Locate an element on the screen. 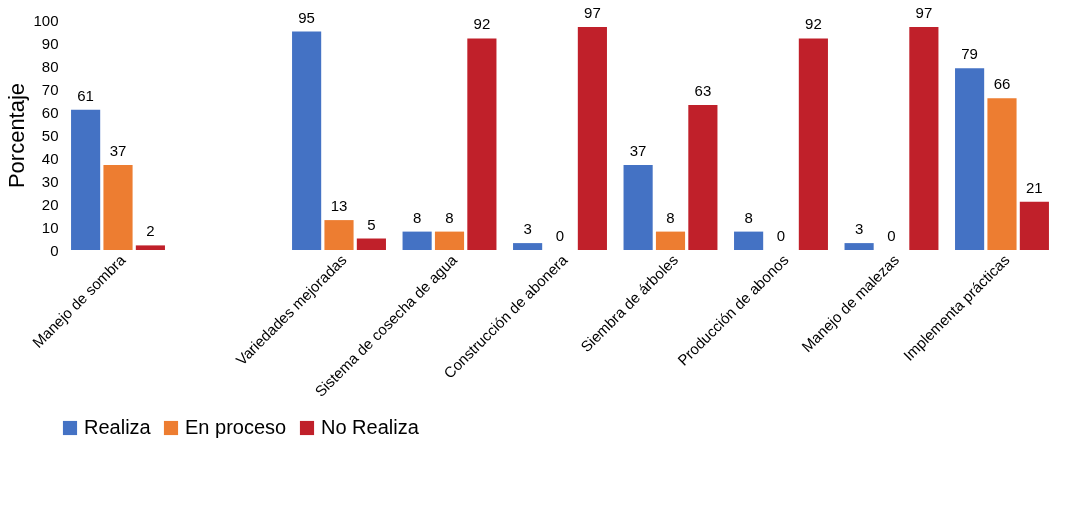 The width and height of the screenshot is (1083, 519). y-tick-label: 50 is located at coordinates (50, 135).